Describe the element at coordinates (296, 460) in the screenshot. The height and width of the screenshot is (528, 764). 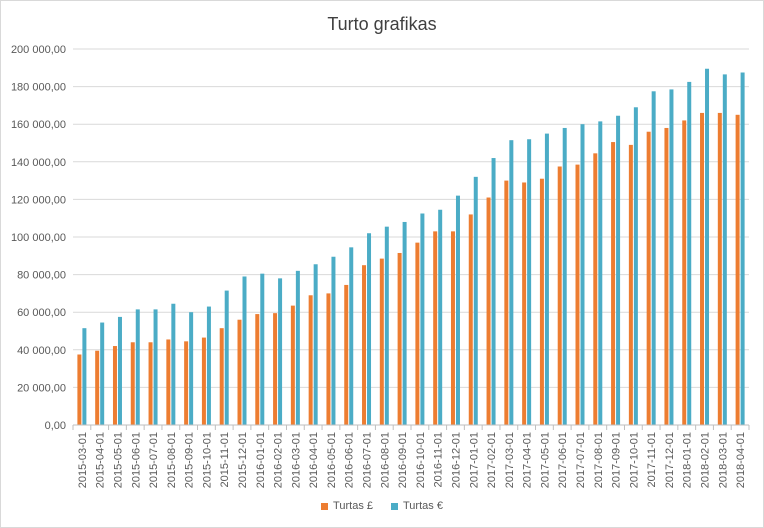
I see `x-tick-label: 2016-03-01` at that location.